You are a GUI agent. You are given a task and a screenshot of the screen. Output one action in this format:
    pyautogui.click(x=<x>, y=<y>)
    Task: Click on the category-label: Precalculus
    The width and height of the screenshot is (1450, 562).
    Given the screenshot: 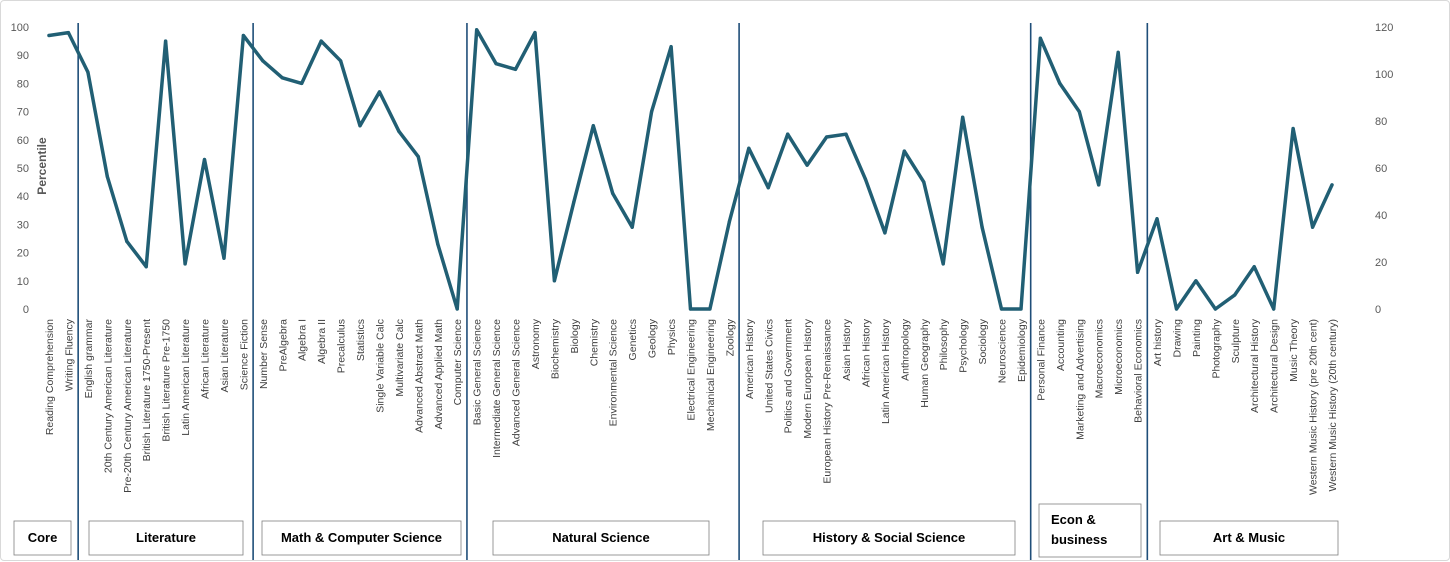 What is the action you would take?
    pyautogui.click(x=342, y=346)
    